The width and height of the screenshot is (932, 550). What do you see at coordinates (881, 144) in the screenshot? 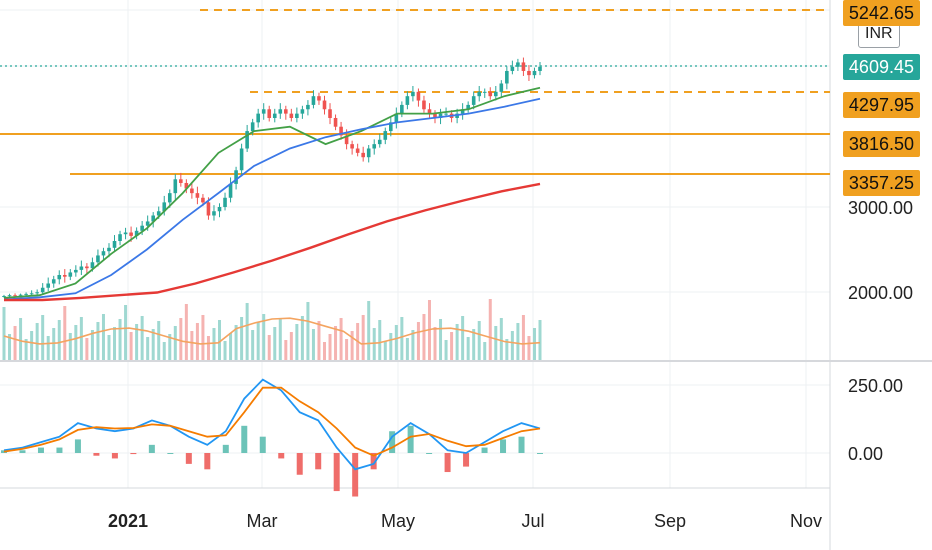
I see `price-label-level-2: 3816.50` at bounding box center [881, 144].